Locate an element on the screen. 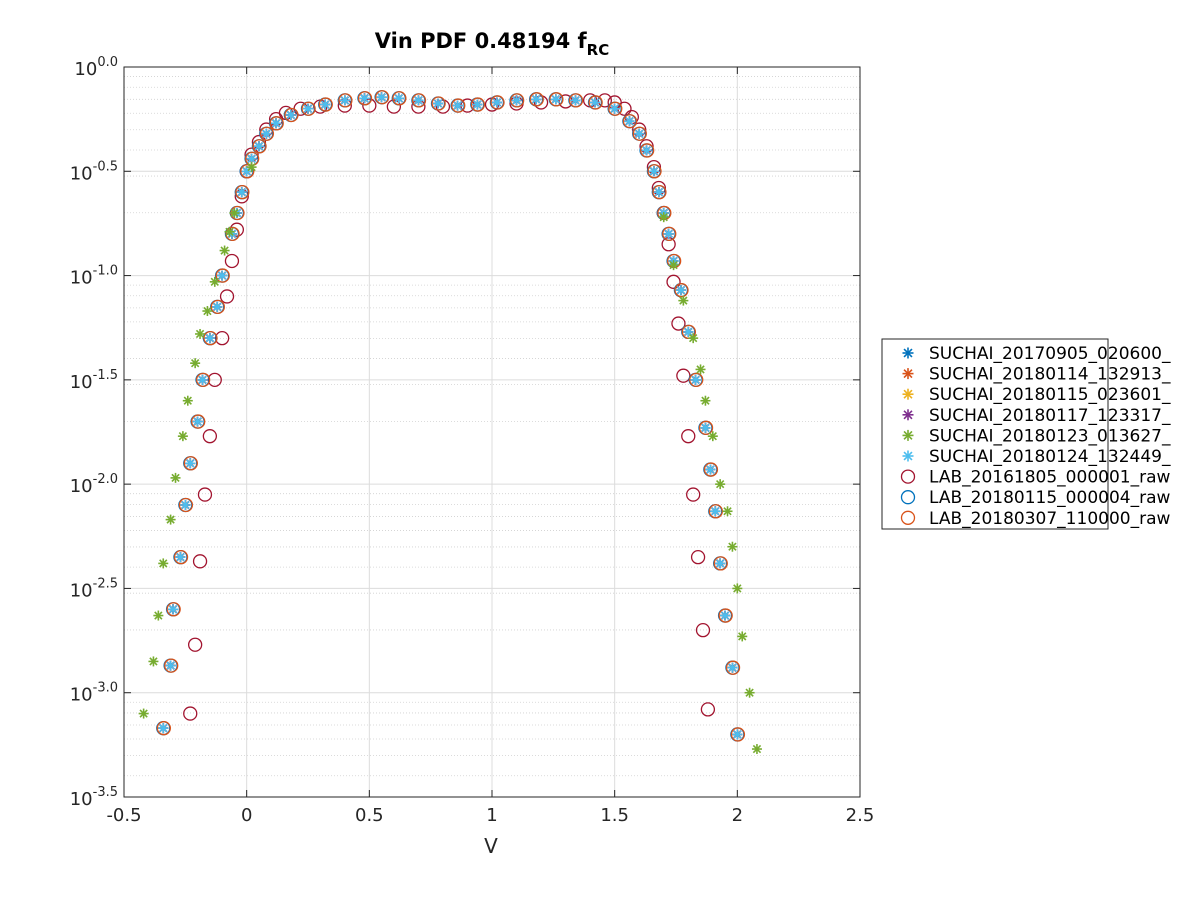  y-tick-label: 10-3.0 is located at coordinates (94, 693).